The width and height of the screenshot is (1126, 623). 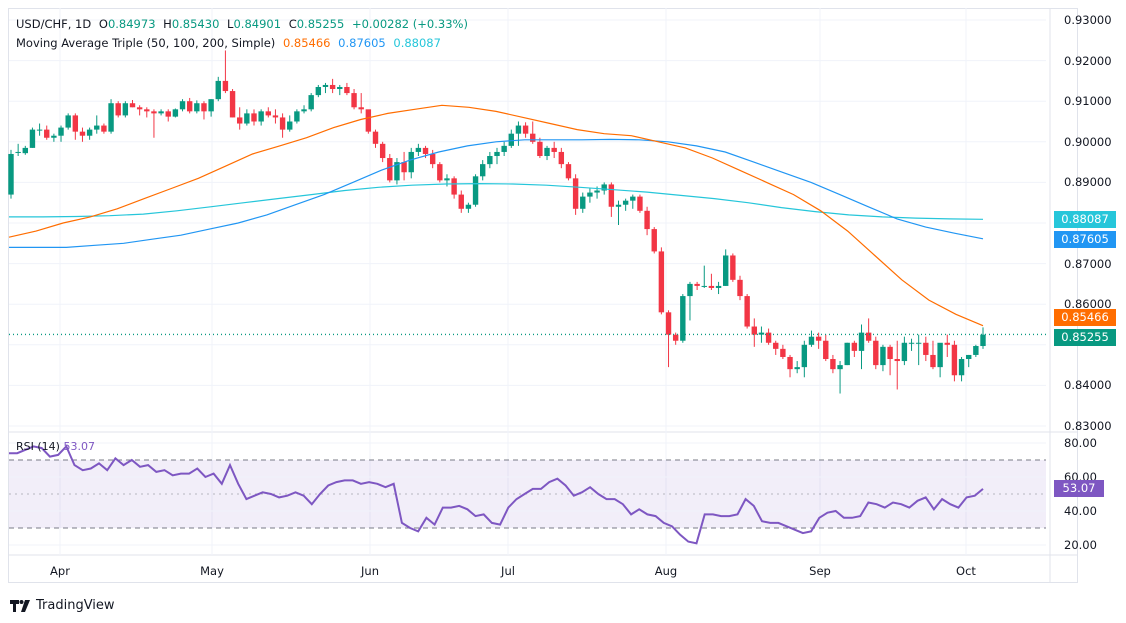 What do you see at coordinates (820, 571) in the screenshot?
I see `time-tick-label: Sep` at bounding box center [820, 571].